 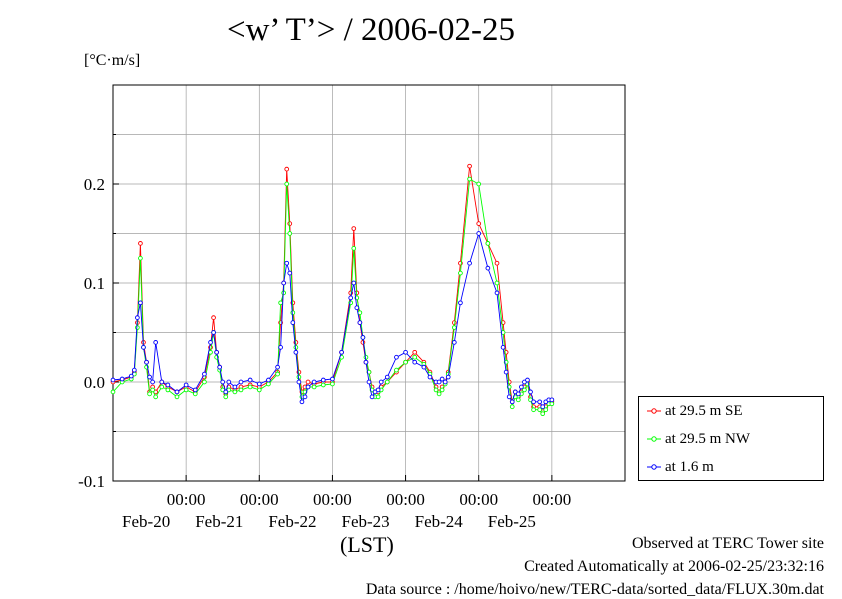 What do you see at coordinates (512, 521) in the screenshot?
I see `x-tick-date-label: Feb-25` at bounding box center [512, 521].